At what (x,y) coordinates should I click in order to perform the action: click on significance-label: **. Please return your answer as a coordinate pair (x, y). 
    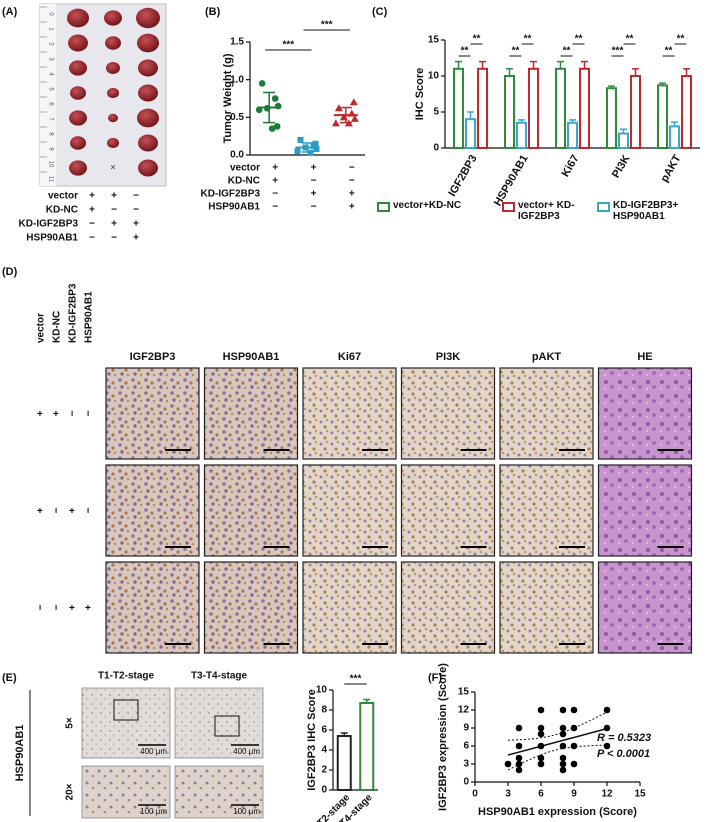
    Looking at the image, I should click on (567, 51).